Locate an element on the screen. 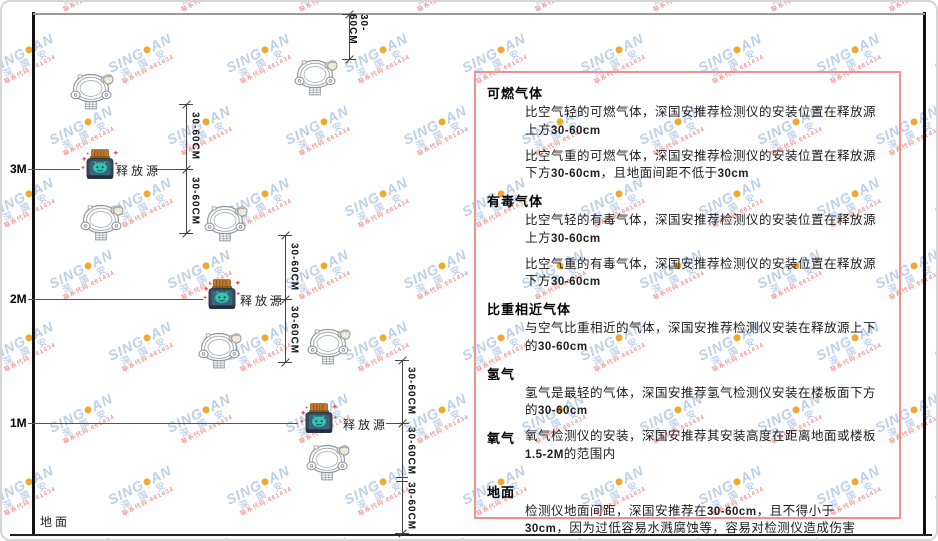 Image resolution: width=938 pixels, height=541 pixels. section-paragraph: 氧气检测仪的安装，深国安推荐其安装高度在距离地面或楼板1.5-2M的范围内 is located at coordinates (701, 445).